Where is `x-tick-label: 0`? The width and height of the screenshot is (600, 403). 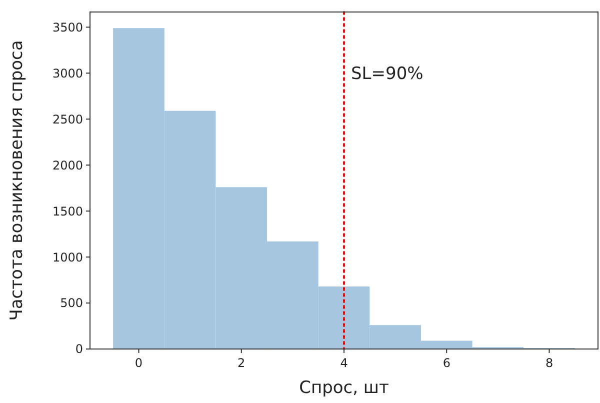
x-tick-label: 0 is located at coordinates (138, 363).